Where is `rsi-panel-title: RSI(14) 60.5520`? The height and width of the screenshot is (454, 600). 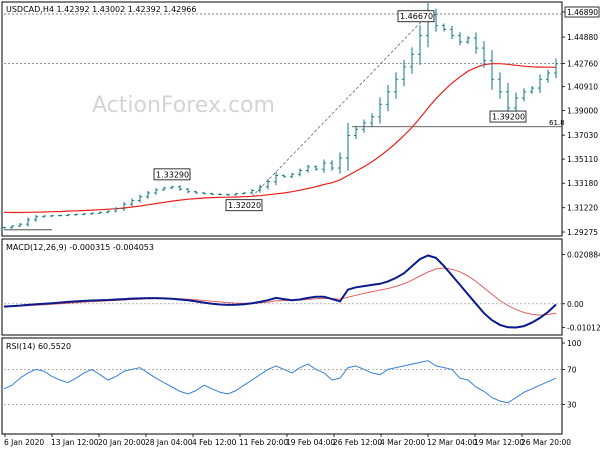
rsi-panel-title: RSI(14) 60.5520 is located at coordinates (38, 346).